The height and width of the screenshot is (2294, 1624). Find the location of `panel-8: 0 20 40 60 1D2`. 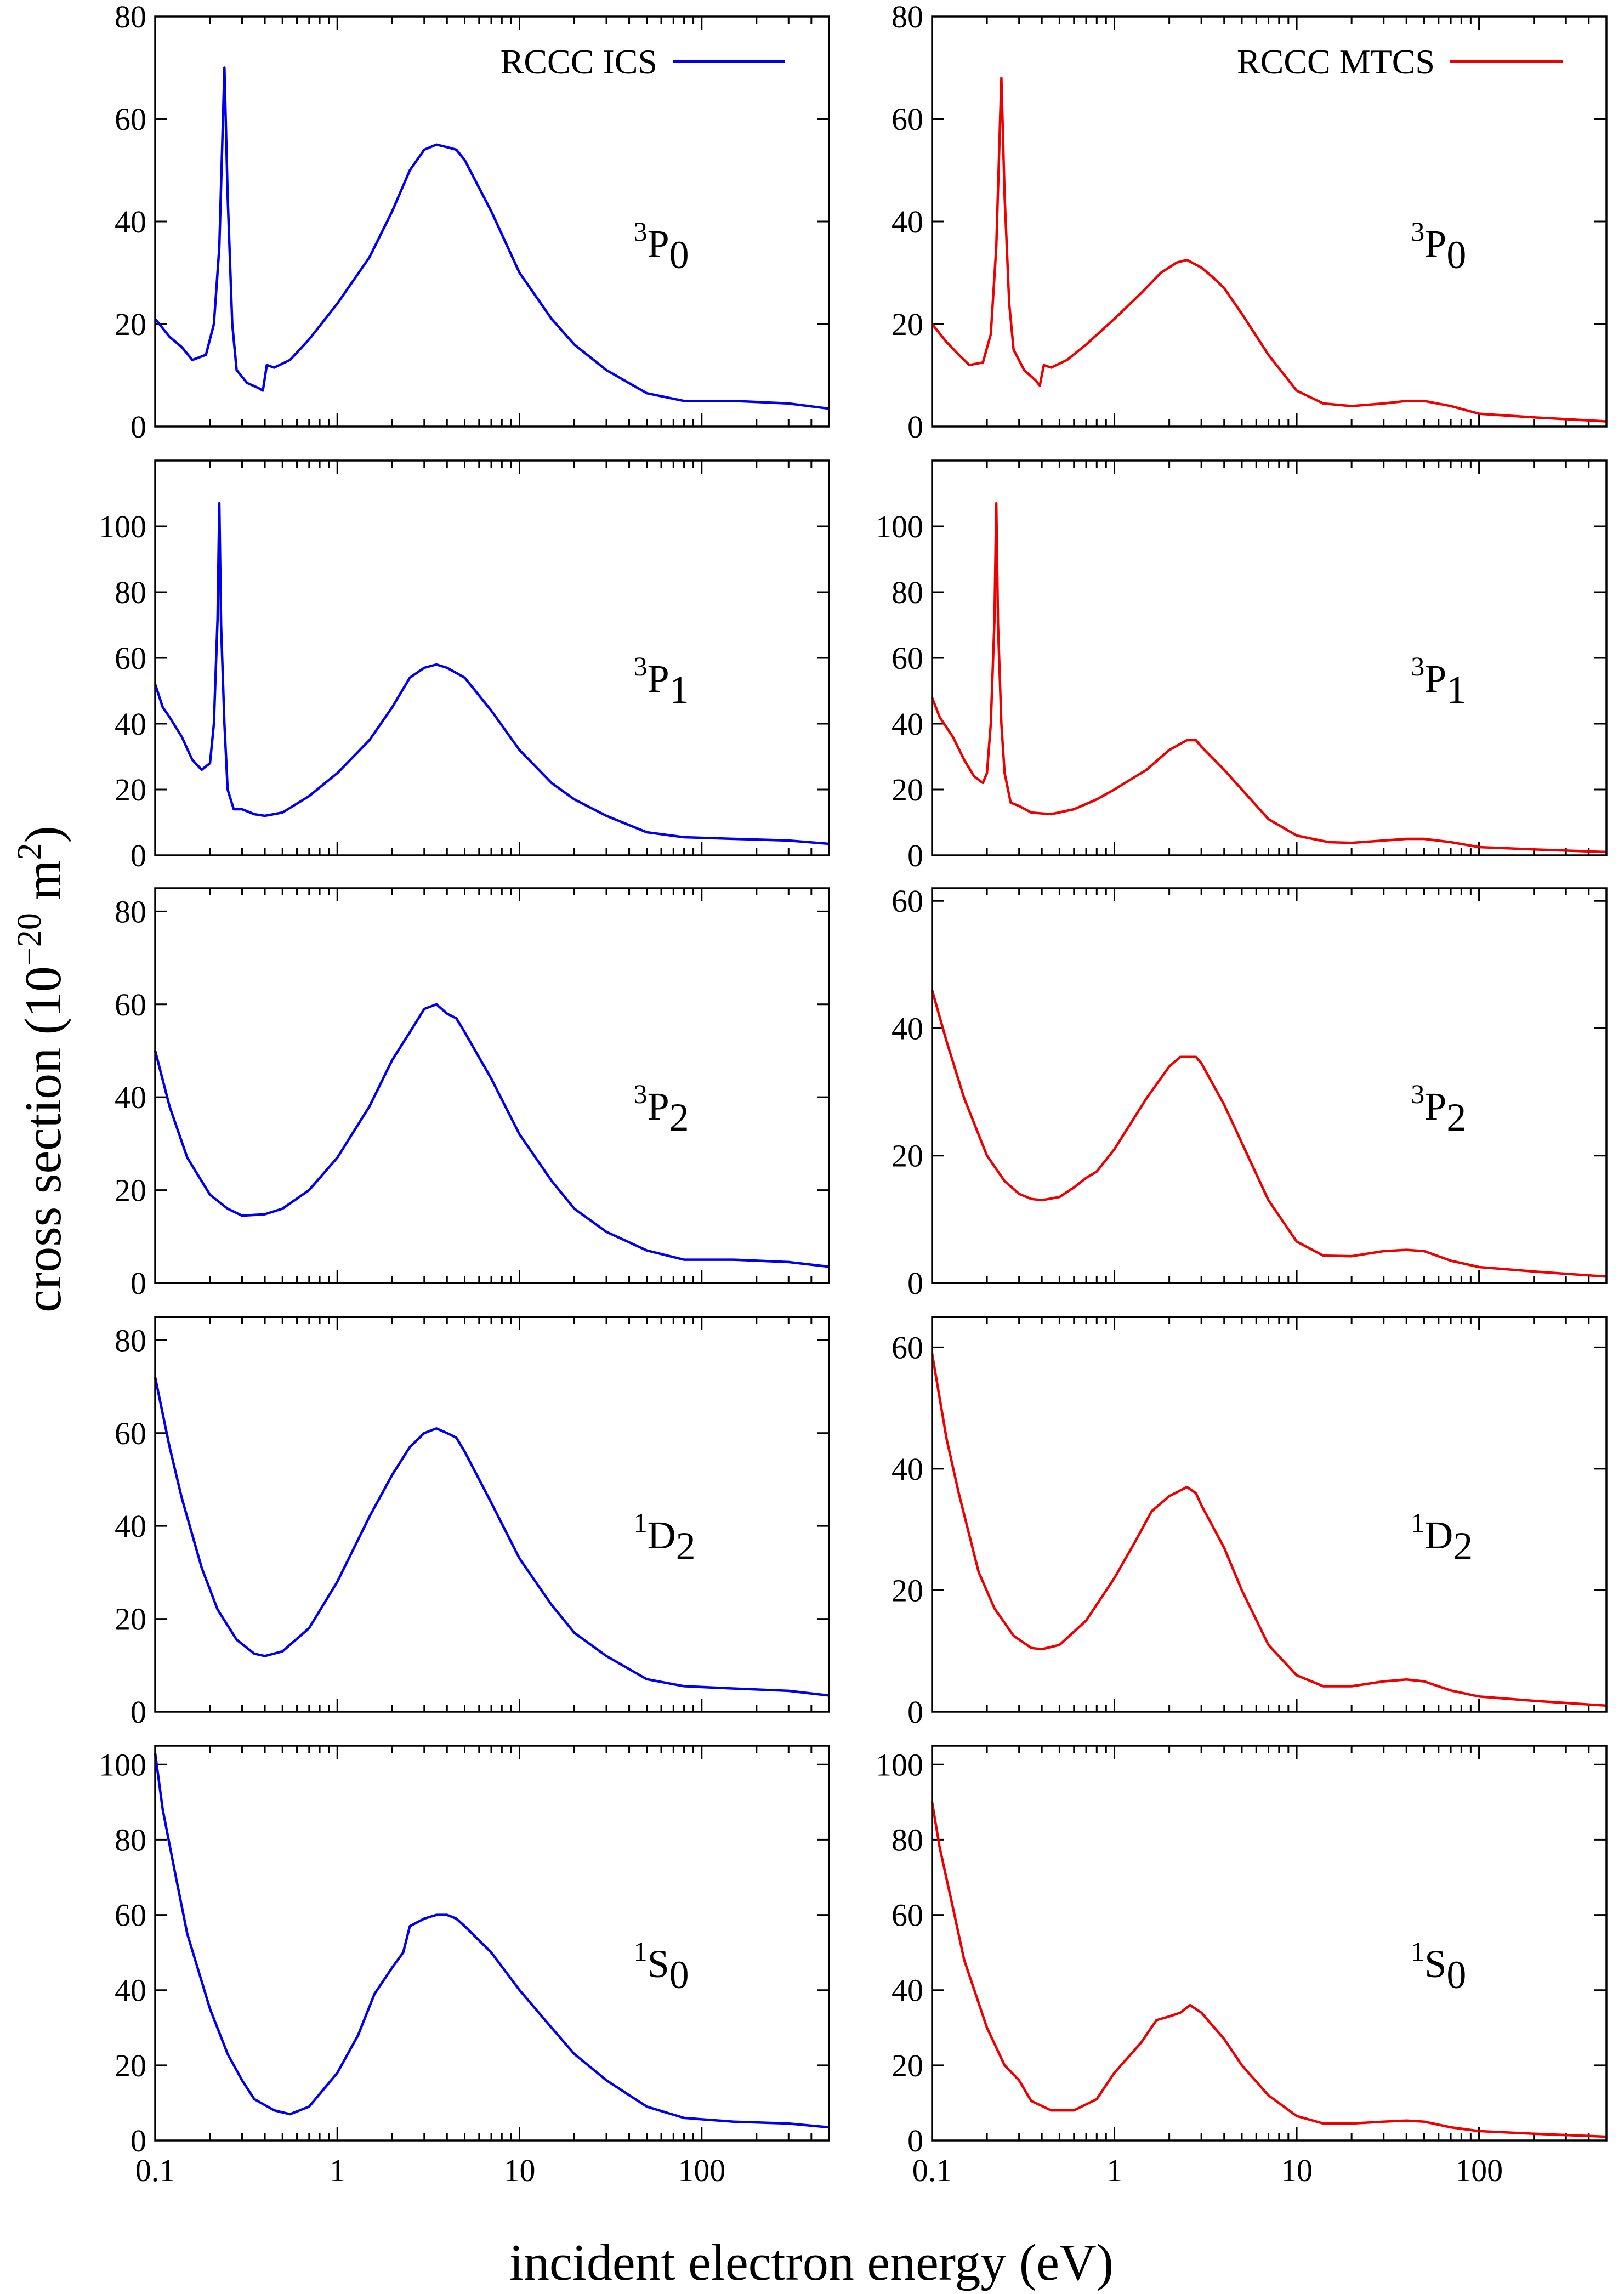

panel-8: 0 20 40 60 1D2 is located at coordinates (1250, 1523).